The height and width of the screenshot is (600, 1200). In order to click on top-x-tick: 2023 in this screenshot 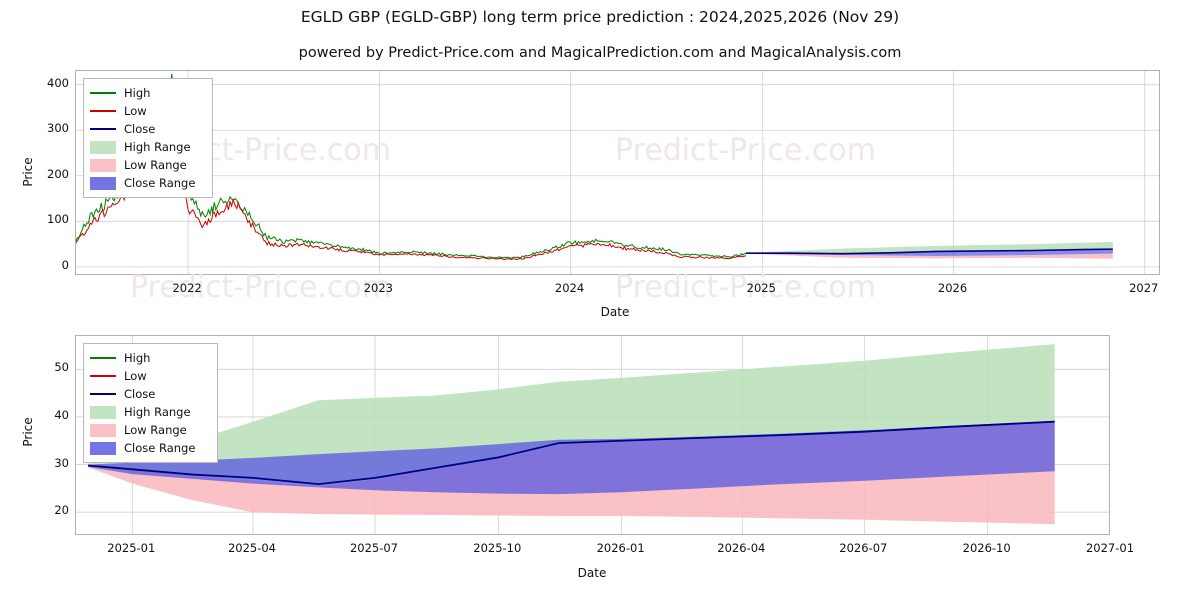, I will do `click(378, 288)`.